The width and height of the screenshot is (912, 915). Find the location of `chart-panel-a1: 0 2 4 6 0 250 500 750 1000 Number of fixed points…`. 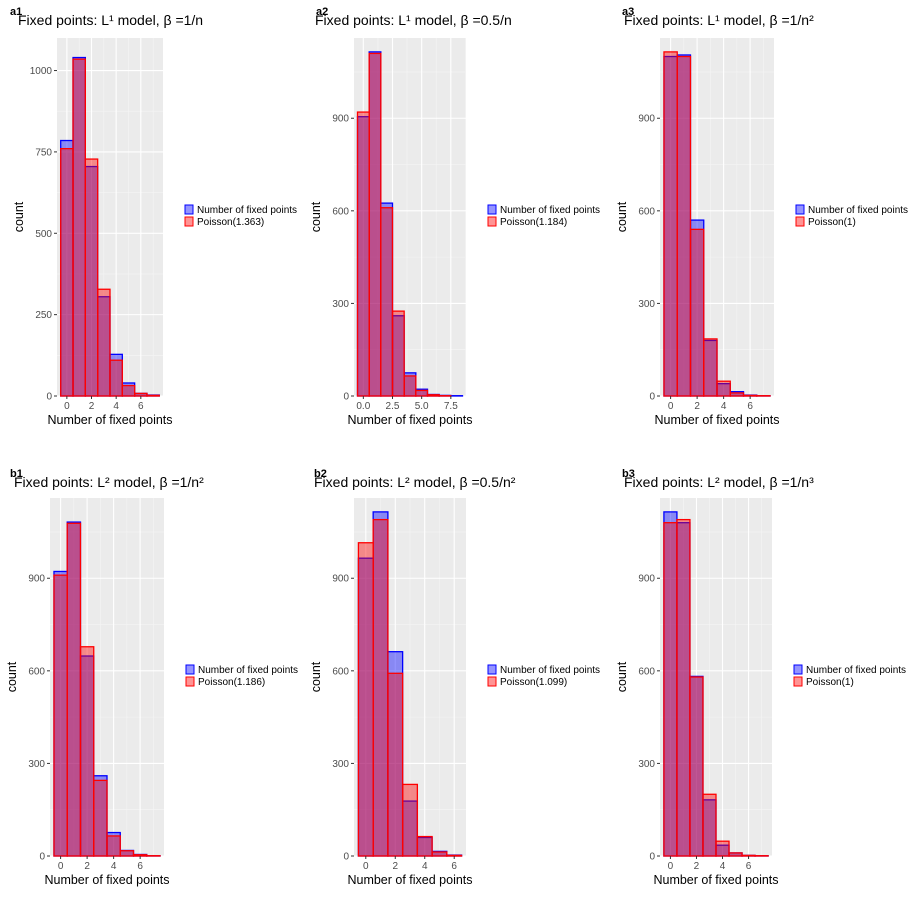

chart-panel-a1: 0 2 4 6 0 250 500 750 1000 Number of fixed points… is located at coordinates (153, 216).